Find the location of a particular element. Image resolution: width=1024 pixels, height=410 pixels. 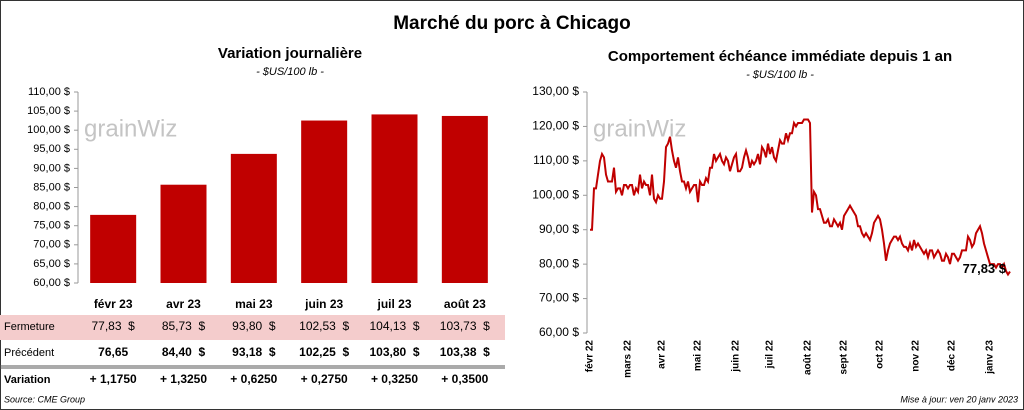

table-cell: 93,18 $ is located at coordinates (254, 352).